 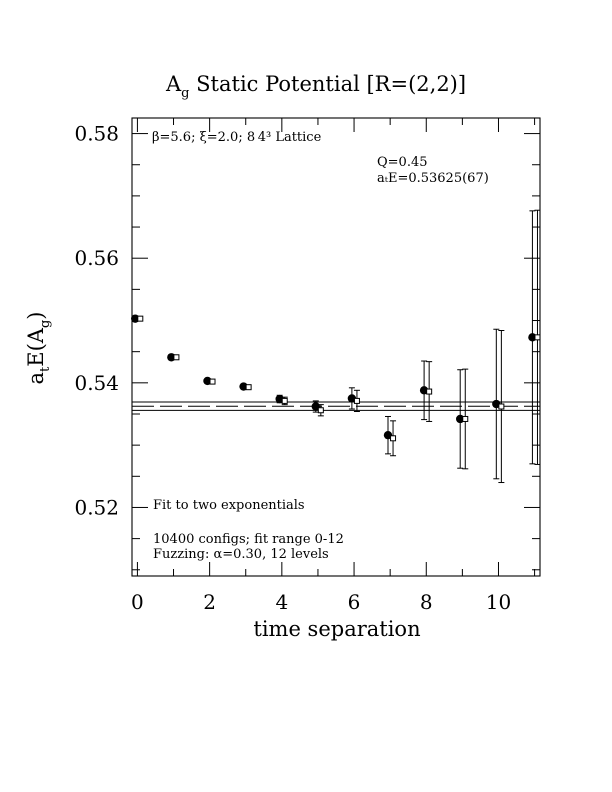 I want to click on x-tick-label: 0, so click(x=137, y=602).